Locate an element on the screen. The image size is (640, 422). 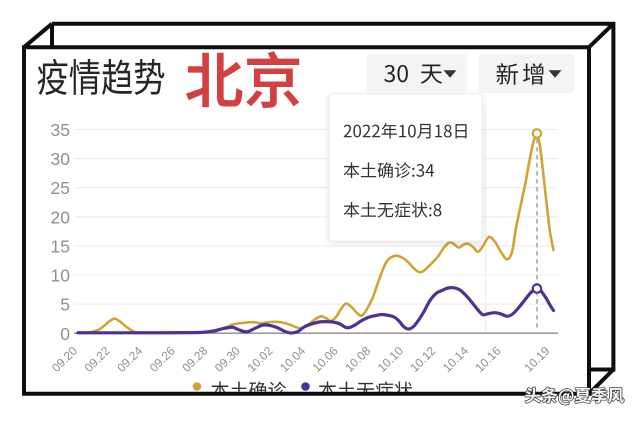
svg-text: 30 is located at coordinates (61, 159).